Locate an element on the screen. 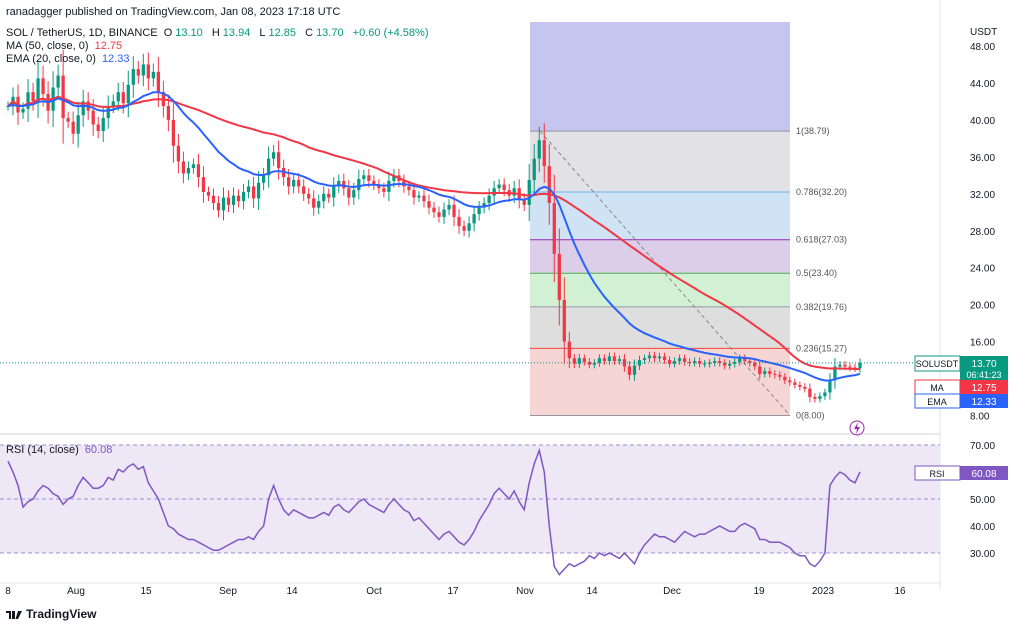  time-tick-label: Nov is located at coordinates (525, 591).